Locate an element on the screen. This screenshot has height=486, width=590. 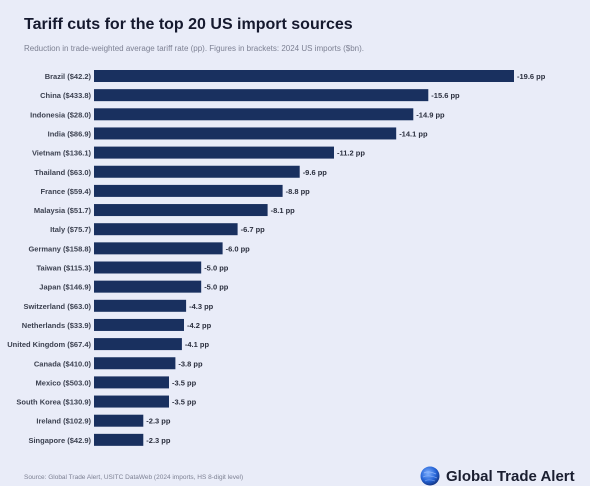
category-label: Japan ($146.9) is located at coordinates (65, 287).